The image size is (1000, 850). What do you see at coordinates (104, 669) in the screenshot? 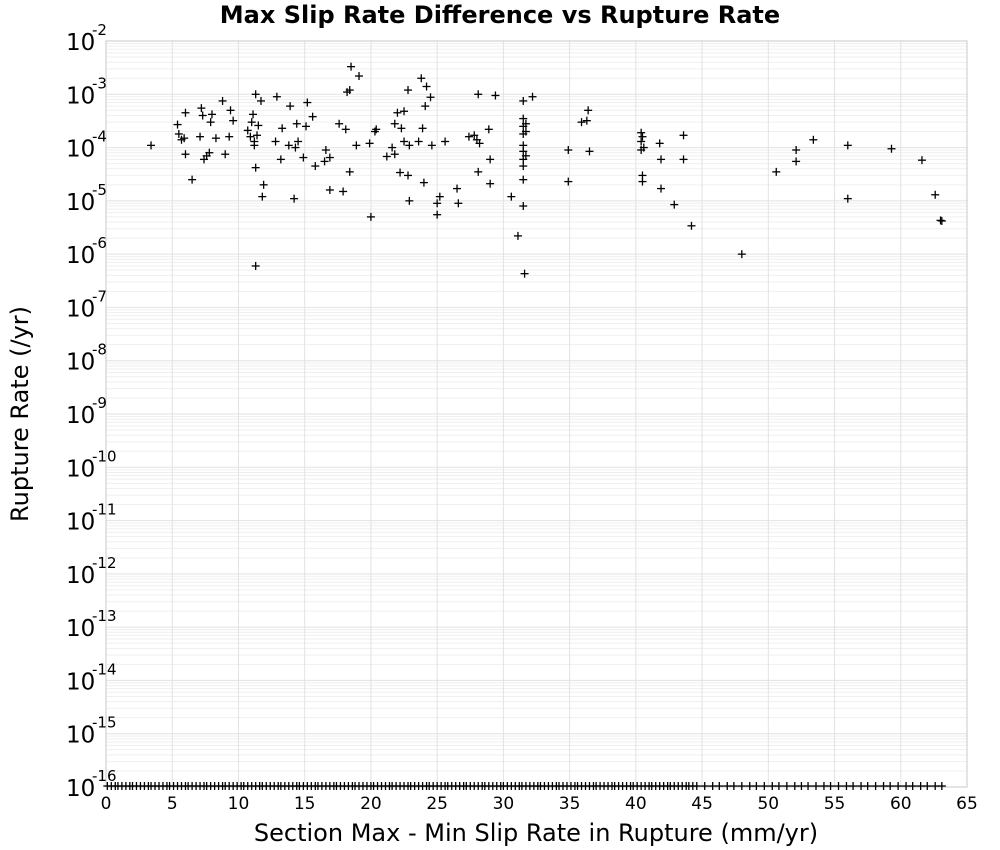
I see `y-tick-exponent: -14` at bounding box center [104, 669].